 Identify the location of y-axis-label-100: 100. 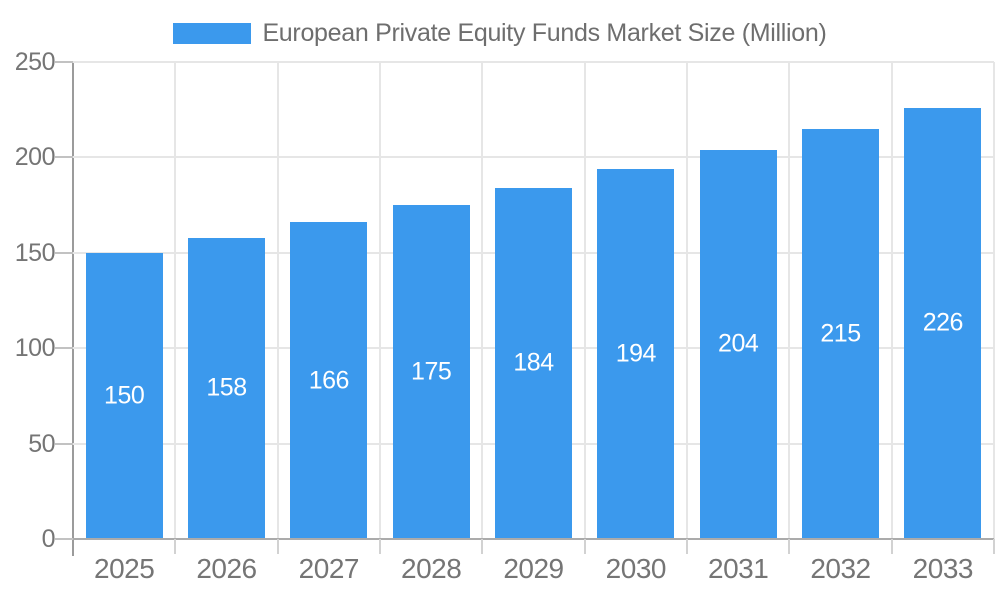
(35, 348).